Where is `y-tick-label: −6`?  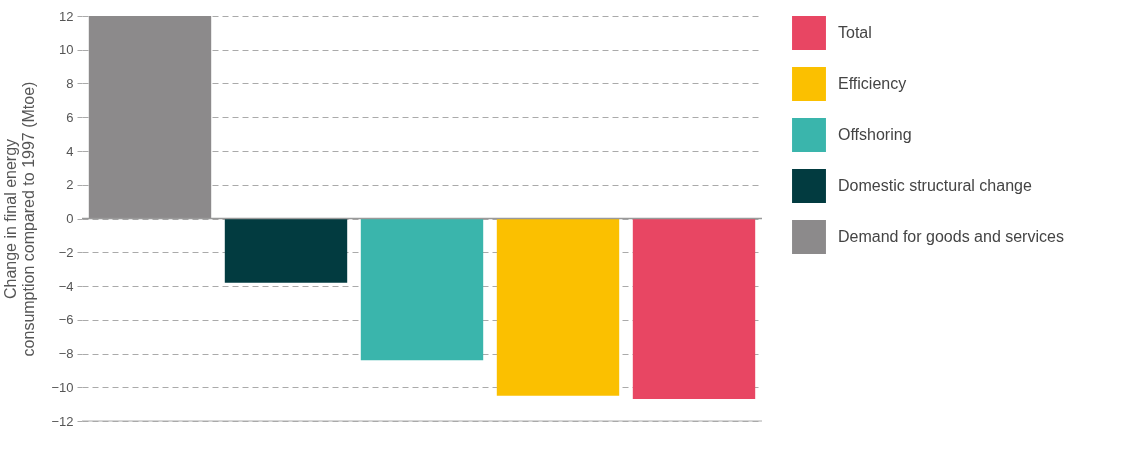 y-tick-label: −6 is located at coordinates (66, 320).